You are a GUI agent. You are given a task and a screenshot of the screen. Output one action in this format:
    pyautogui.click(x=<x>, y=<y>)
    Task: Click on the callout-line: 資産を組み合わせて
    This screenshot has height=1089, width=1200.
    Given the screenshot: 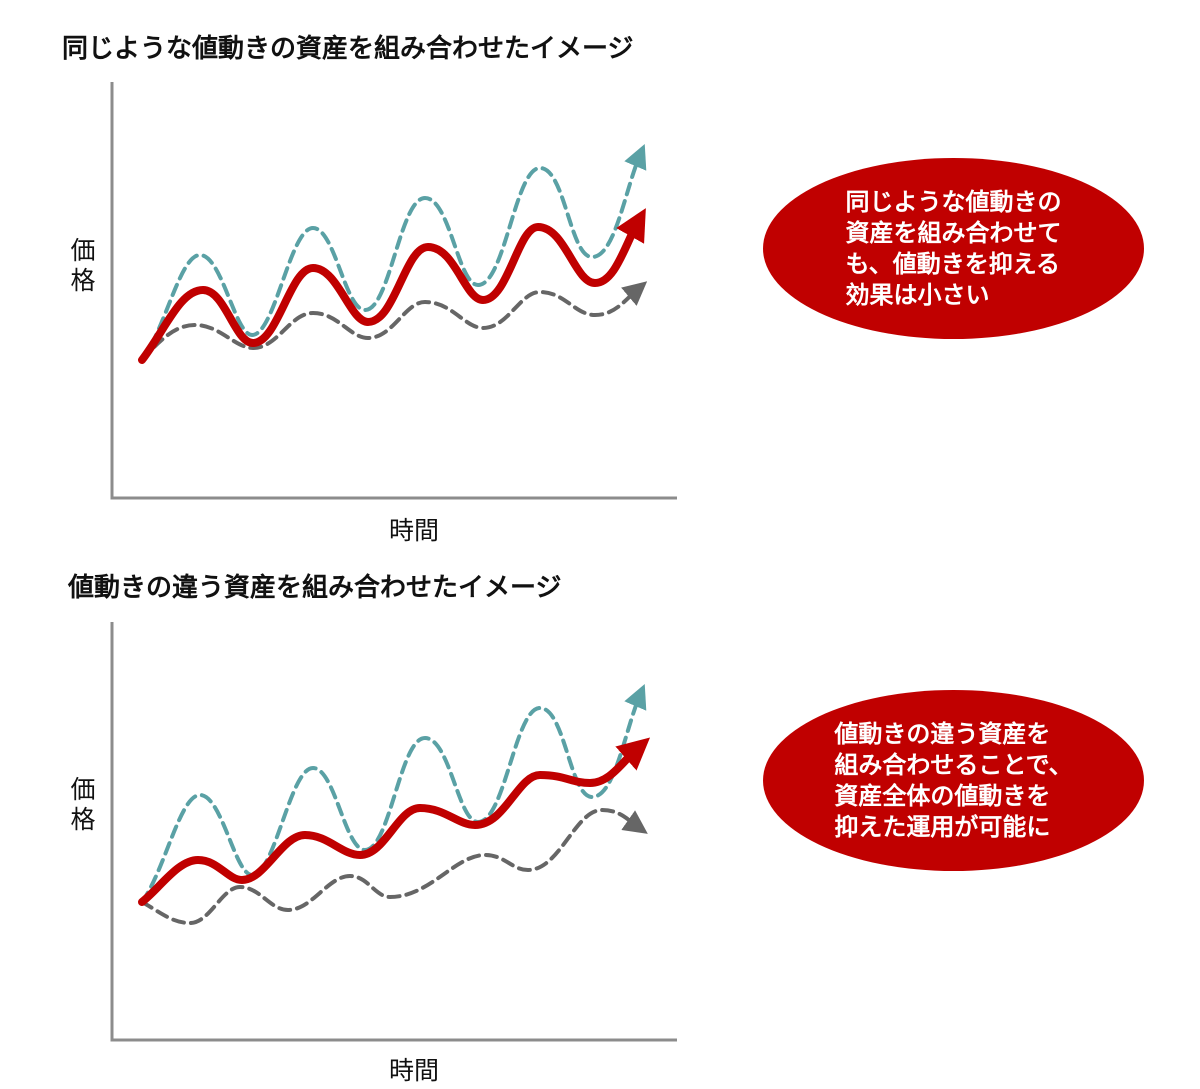 What is the action you would take?
    pyautogui.click(x=953, y=232)
    